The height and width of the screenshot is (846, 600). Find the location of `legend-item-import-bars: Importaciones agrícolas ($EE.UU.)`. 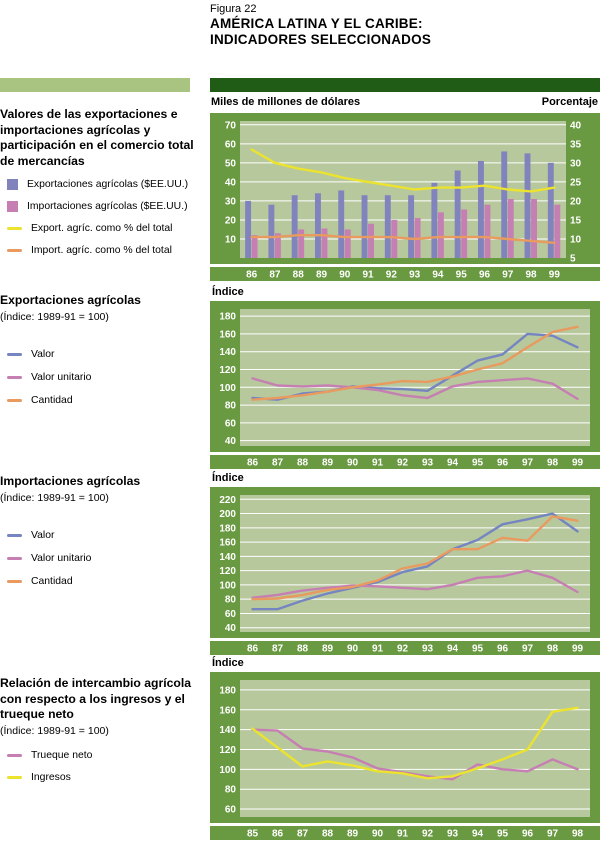

legend-item-import-bars: Importaciones agrícolas ($EE.UU.) is located at coordinates (99, 206).